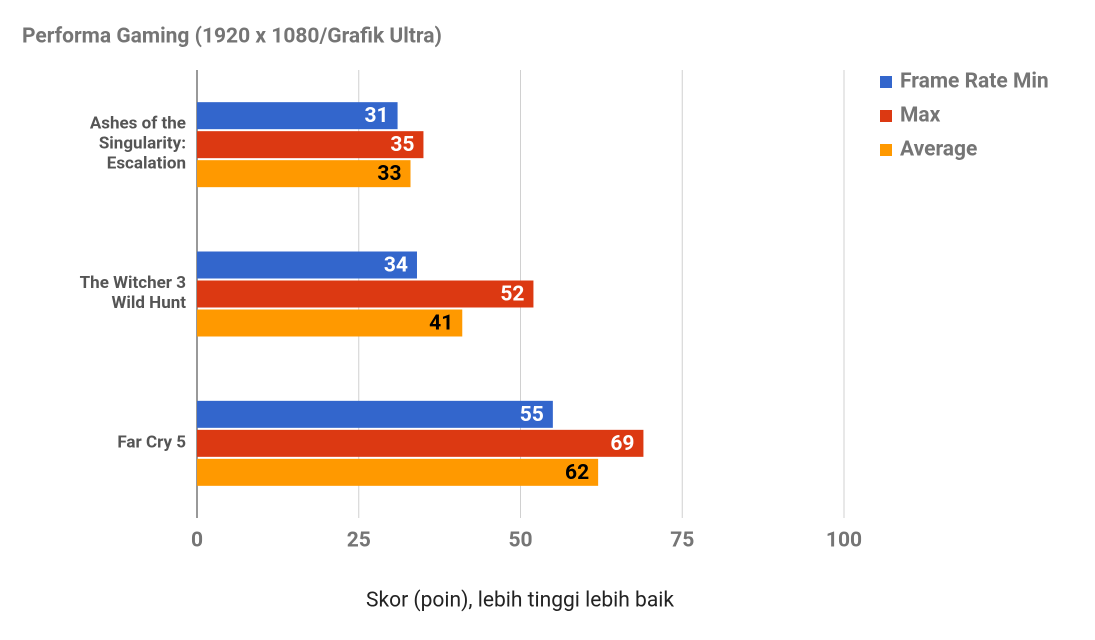  Describe the element at coordinates (133, 293) in the screenshot. I see `y-tick-label: The Witcher 3 Wild Hunt` at that location.